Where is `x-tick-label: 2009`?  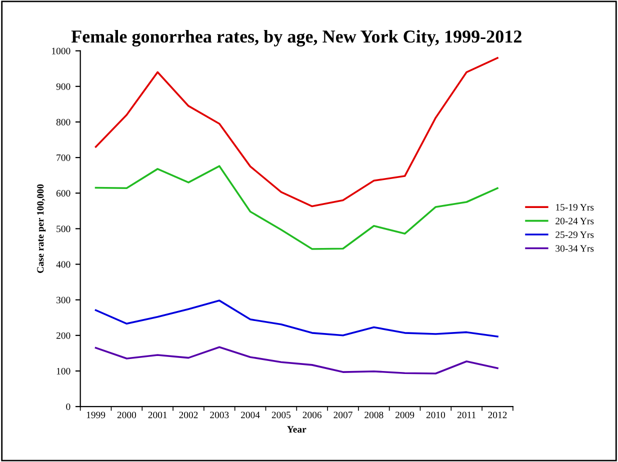
x-tick-label: 2009 is located at coordinates (404, 415).